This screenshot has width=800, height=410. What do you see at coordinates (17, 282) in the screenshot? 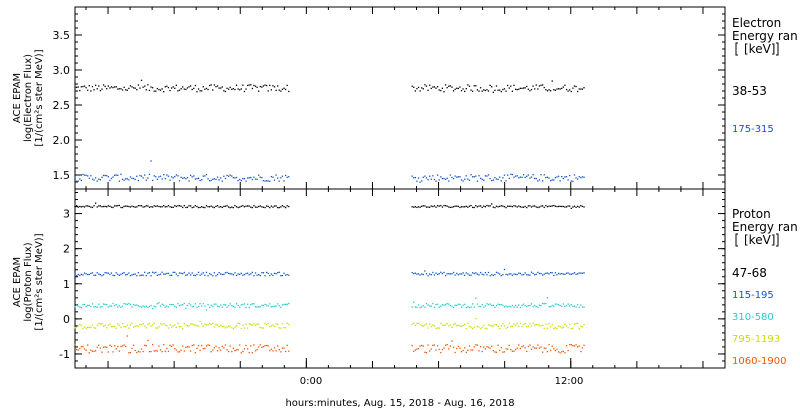
I see `proton-ylabel-line1: ACE EPAM` at bounding box center [17, 282].